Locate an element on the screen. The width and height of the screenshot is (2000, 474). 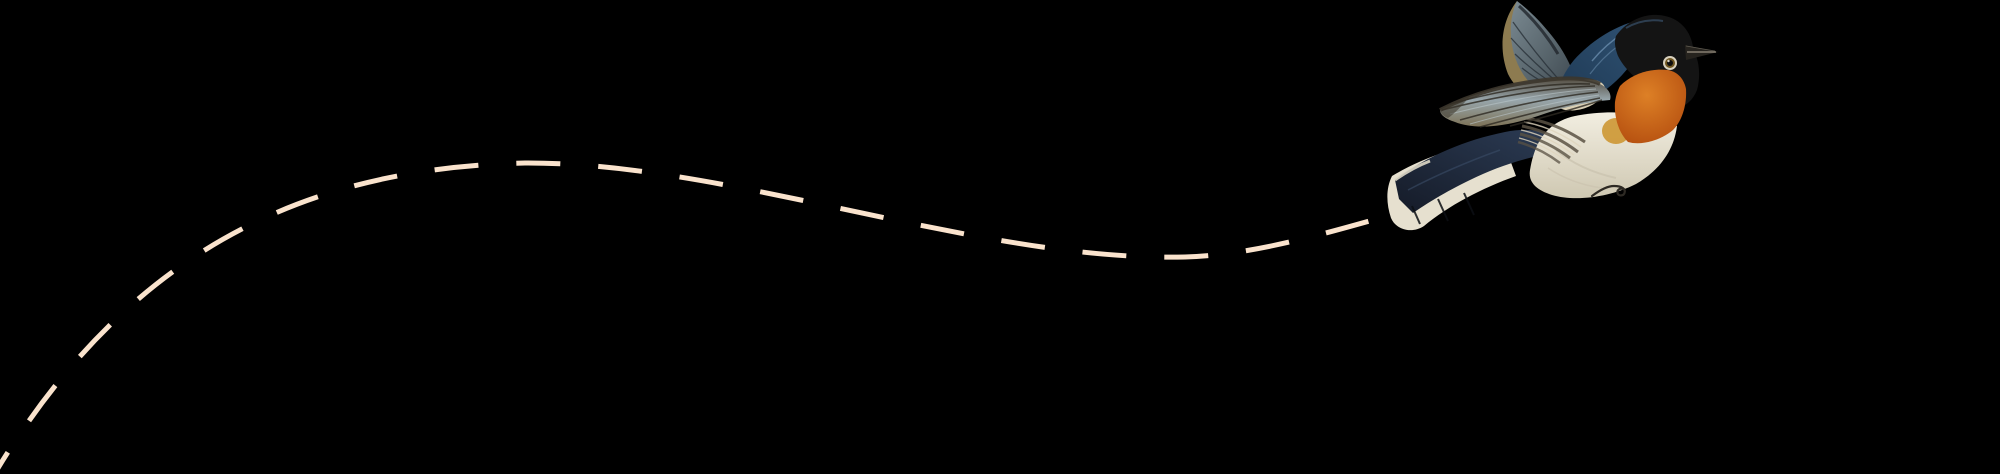
bird-tail is located at coordinates (1473, 180).